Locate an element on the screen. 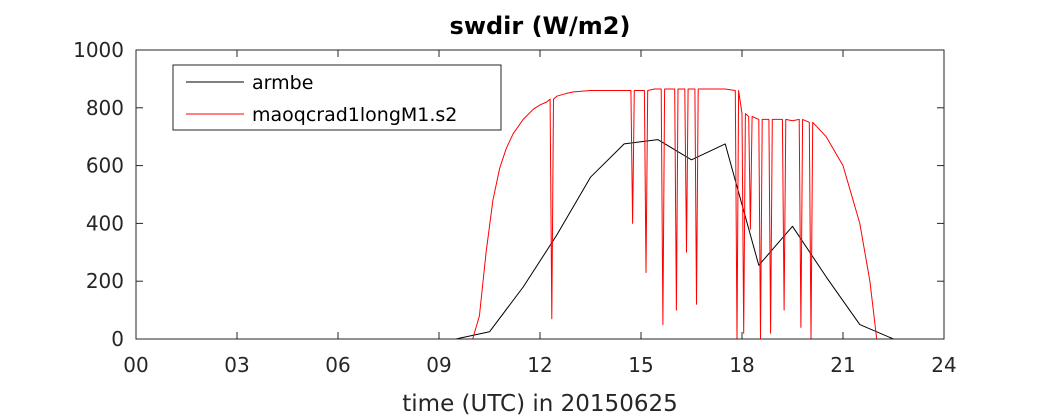 This screenshot has height=417, width=1042. legend-box is located at coordinates (337, 97).